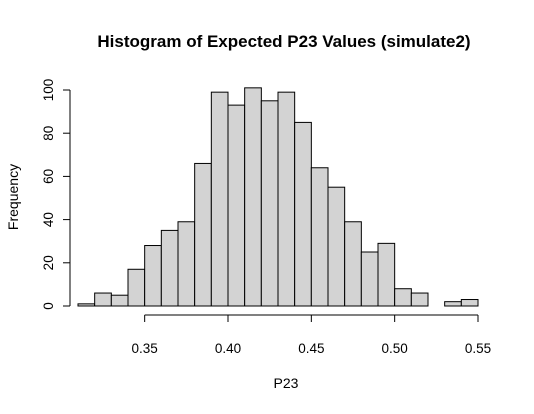  What do you see at coordinates (56, 194) in the screenshot?
I see `y-axis: 0 20 40 60 80 100` at bounding box center [56, 194].